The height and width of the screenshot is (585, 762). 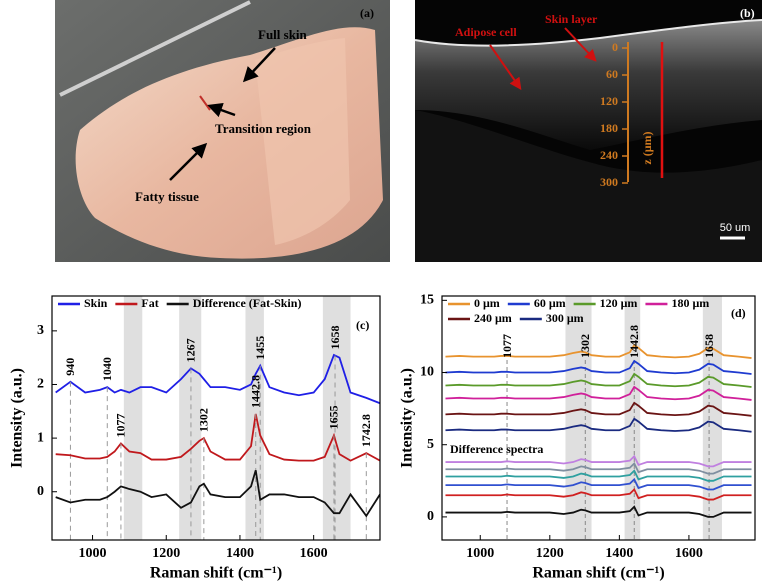 What do you see at coordinates (493, 318) in the screenshot?
I see `legend-label: 240 μm` at bounding box center [493, 318].